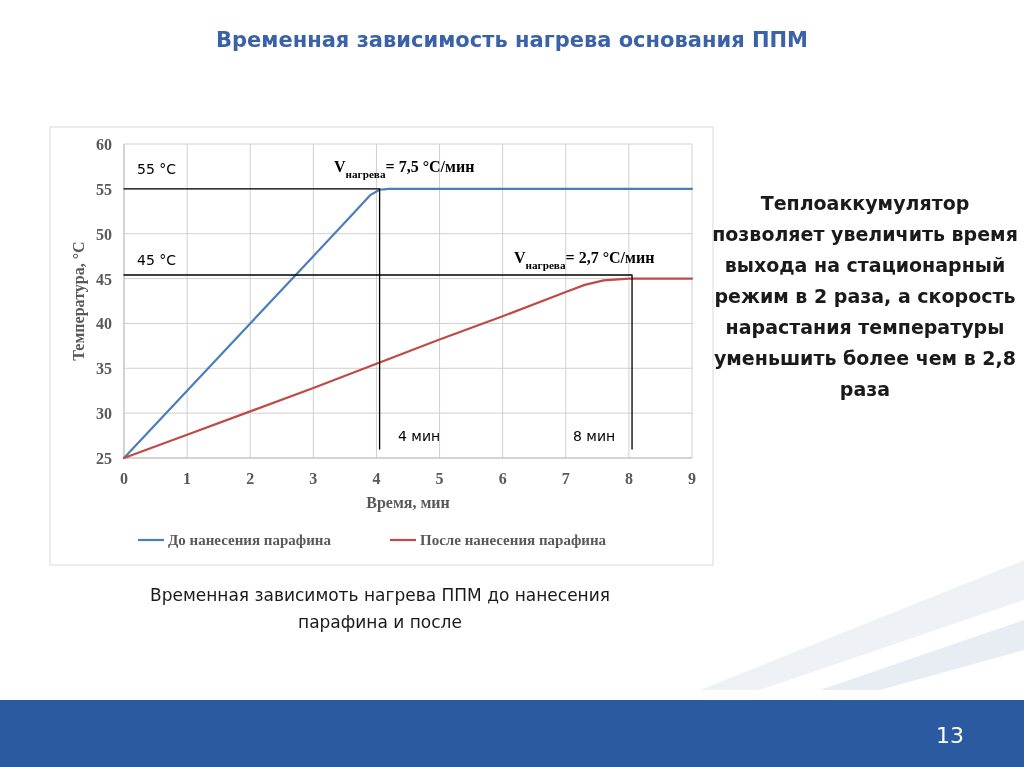 Image resolution: width=1024 pixels, height=767 pixels. I want to click on x-tick-label: 3, so click(313, 478).